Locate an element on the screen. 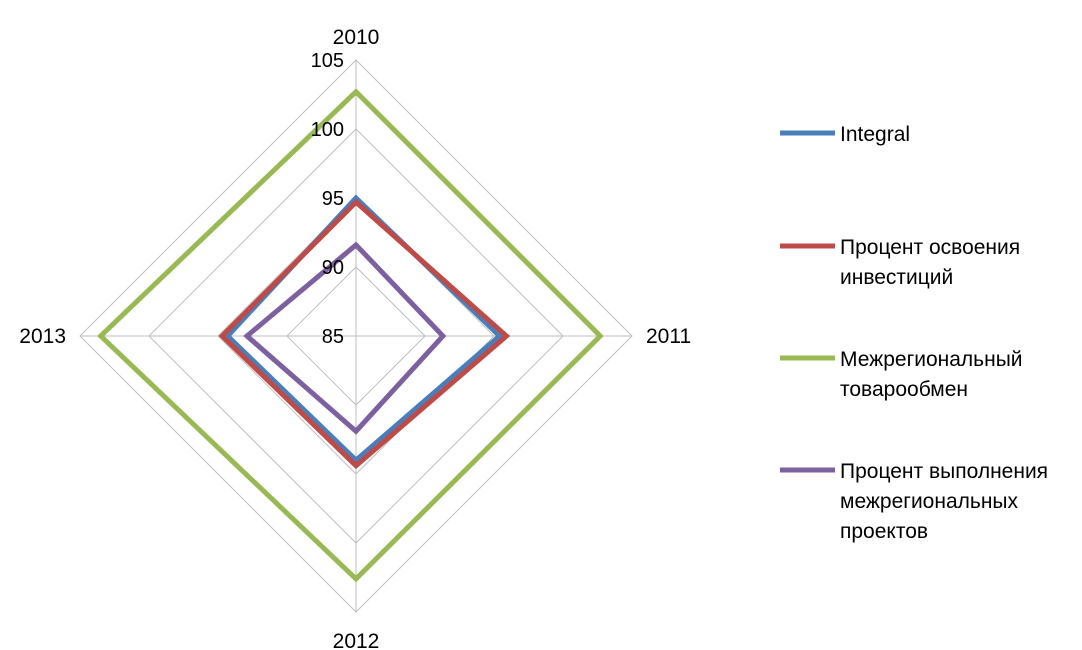  legend-label-2: Процент освоения is located at coordinates (930, 247).